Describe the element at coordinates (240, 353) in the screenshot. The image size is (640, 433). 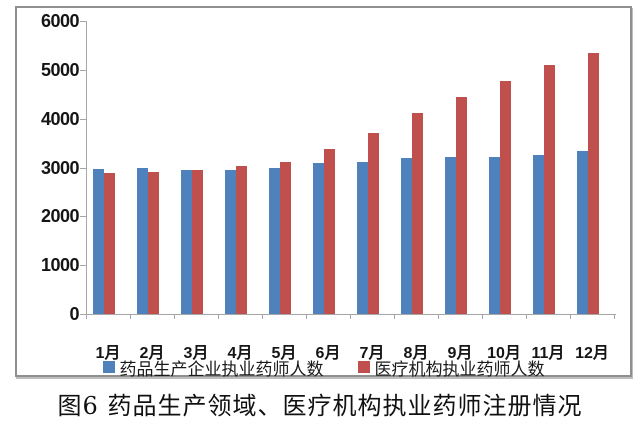
I see `x-axis-label: 4月` at that location.